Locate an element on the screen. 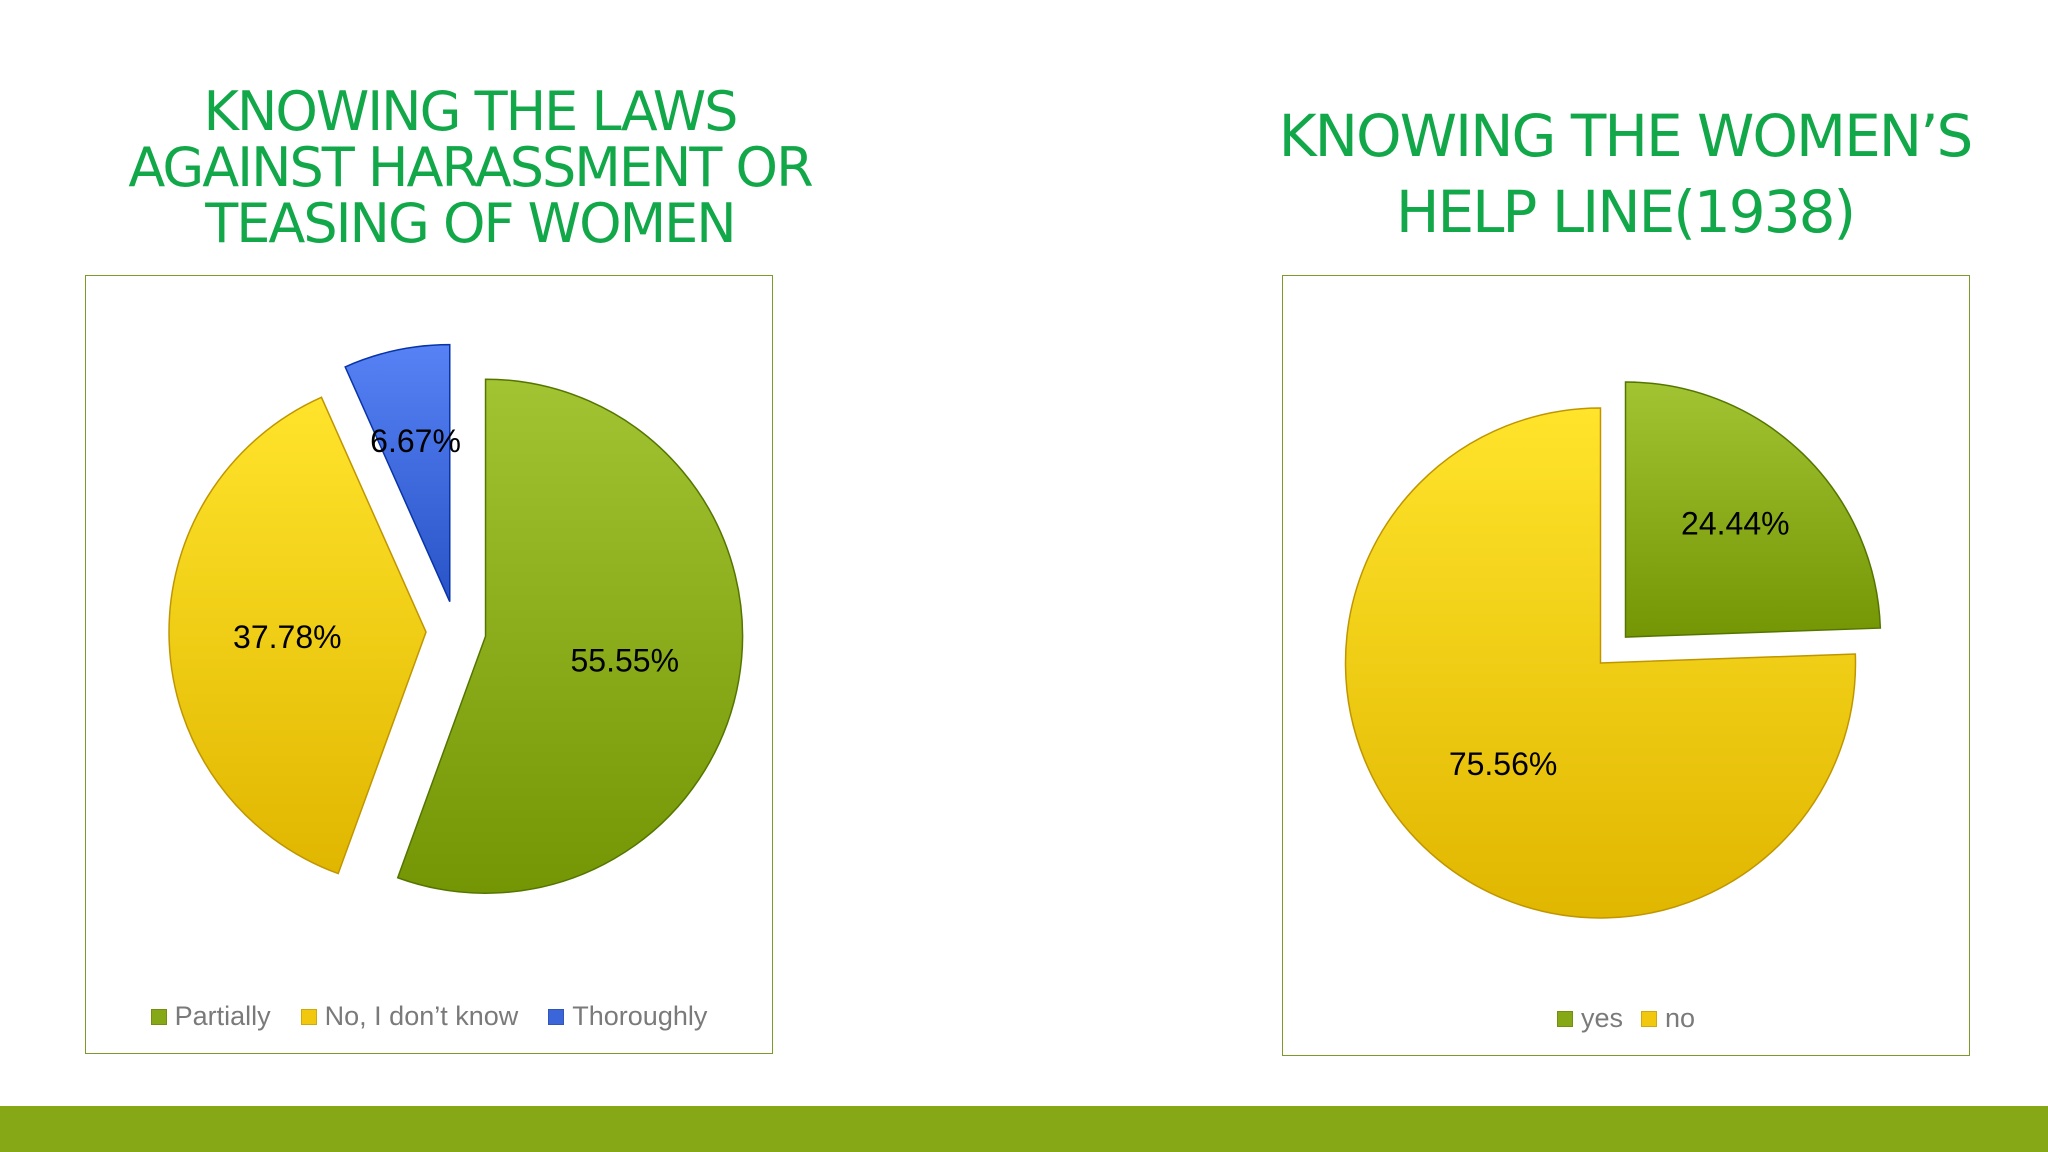 This screenshot has width=2048, height=1152. legend-item-laws-2: Thoroughly is located at coordinates (627, 1016).